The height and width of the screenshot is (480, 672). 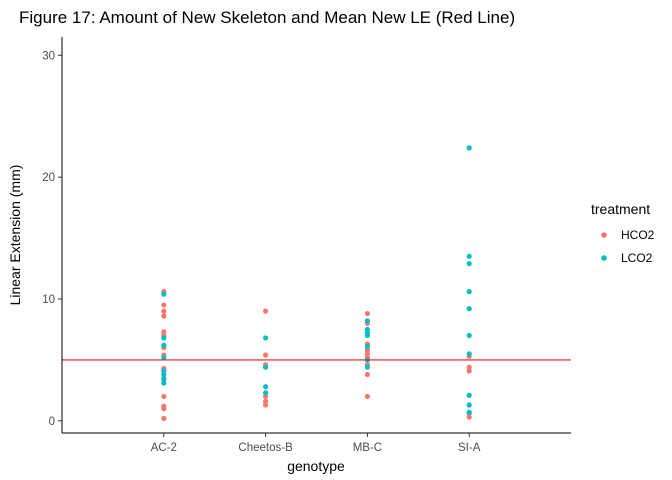 What do you see at coordinates (48, 178) in the screenshot?
I see `y-tick-label-20: 20` at bounding box center [48, 178].